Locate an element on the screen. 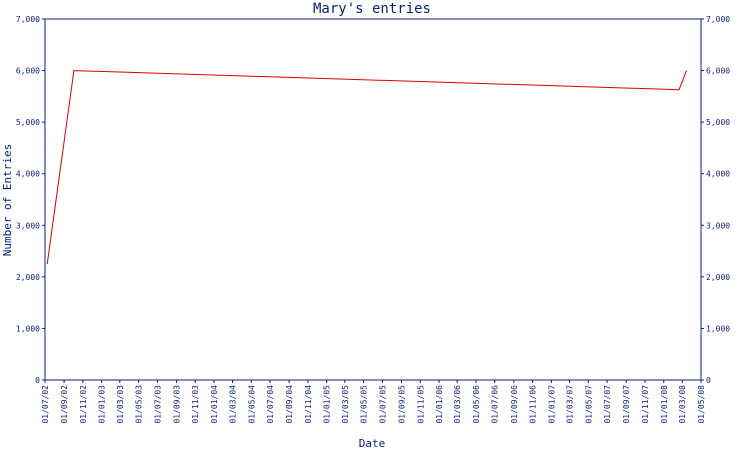 Image resolution: width=750 pixels, height=450 pixels. y-tick-label-right: 6,000 is located at coordinates (718, 71).